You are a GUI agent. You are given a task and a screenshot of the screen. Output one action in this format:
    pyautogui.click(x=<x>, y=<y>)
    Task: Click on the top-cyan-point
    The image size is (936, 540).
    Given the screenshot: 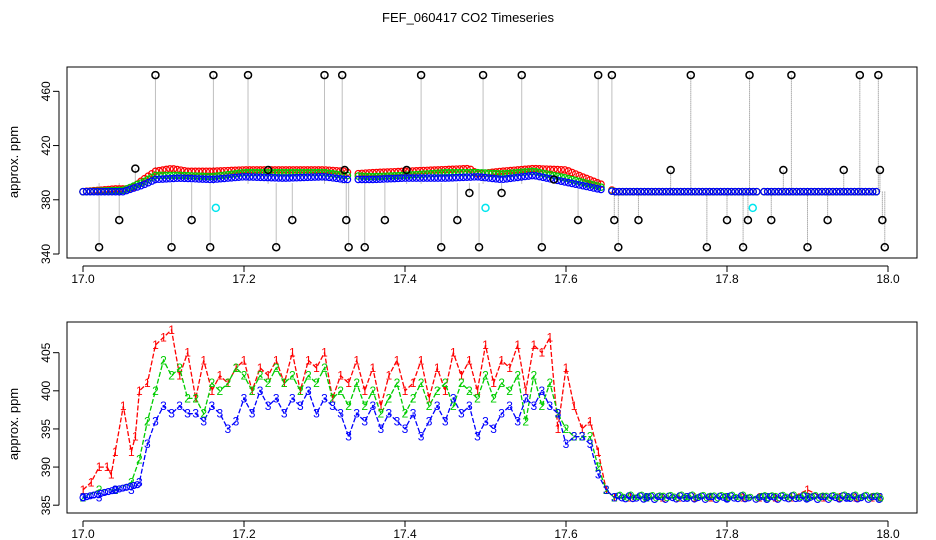 What is the action you would take?
    pyautogui.click(x=753, y=208)
    